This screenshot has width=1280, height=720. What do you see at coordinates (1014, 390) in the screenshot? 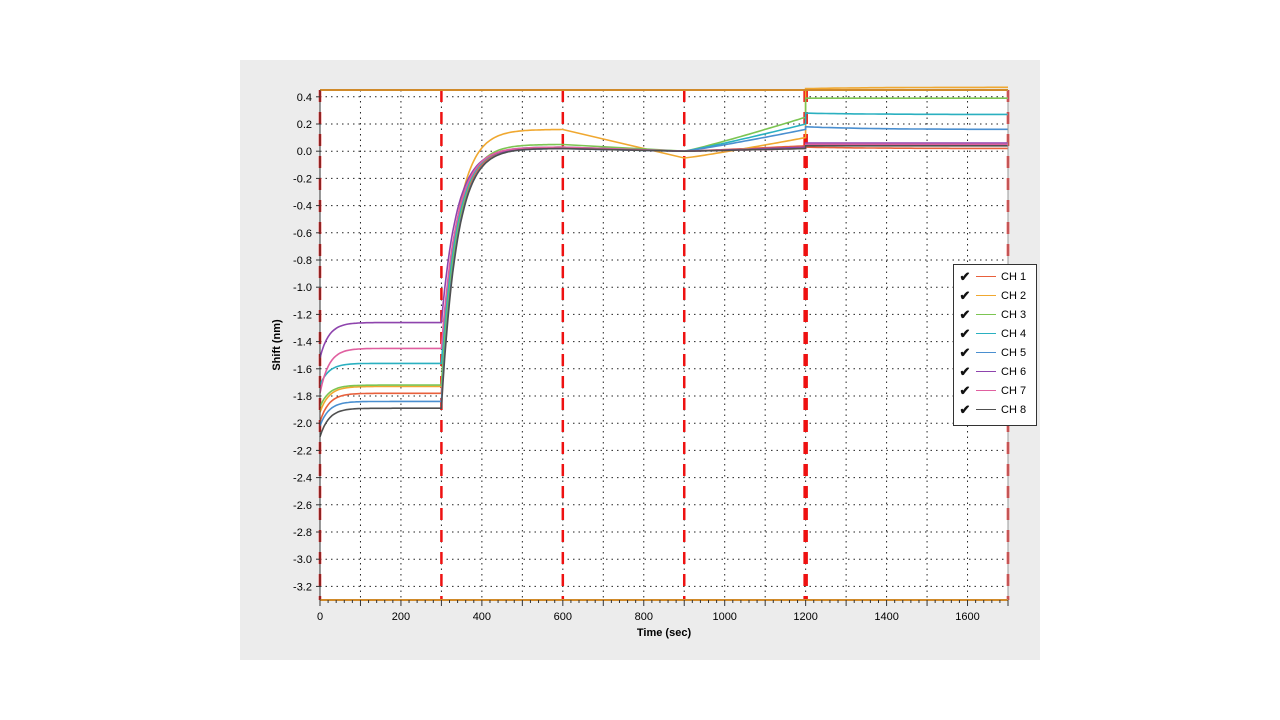
I see `legend-label: CH 7` at bounding box center [1014, 390].